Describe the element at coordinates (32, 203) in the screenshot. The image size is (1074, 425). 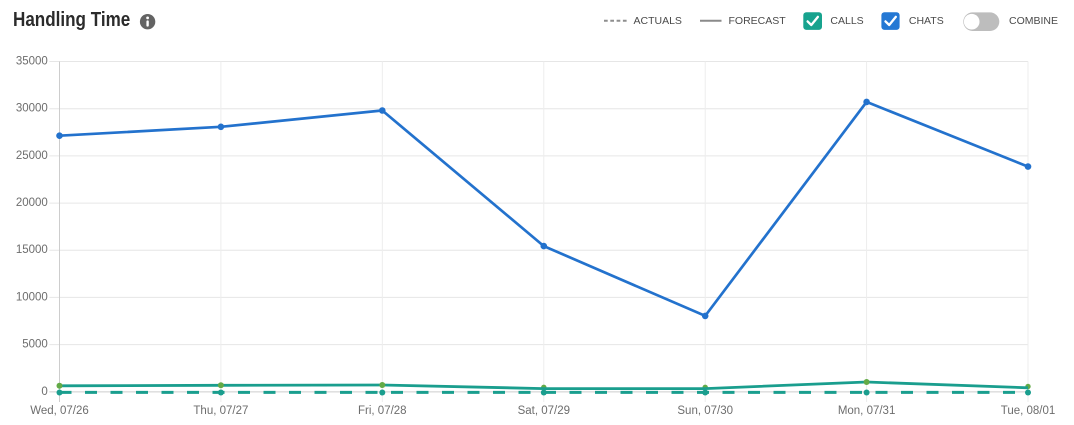
I see `svg-text: 20000` at that location.